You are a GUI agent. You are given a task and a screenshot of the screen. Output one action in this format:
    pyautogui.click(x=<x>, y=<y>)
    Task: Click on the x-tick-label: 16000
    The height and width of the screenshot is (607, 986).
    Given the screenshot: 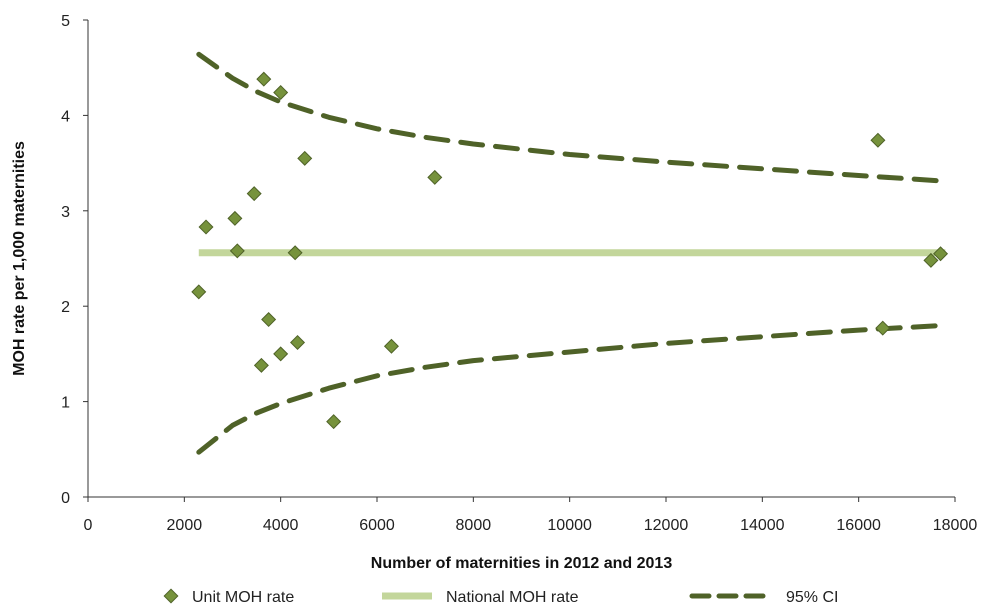 What is the action you would take?
    pyautogui.click(x=858, y=525)
    